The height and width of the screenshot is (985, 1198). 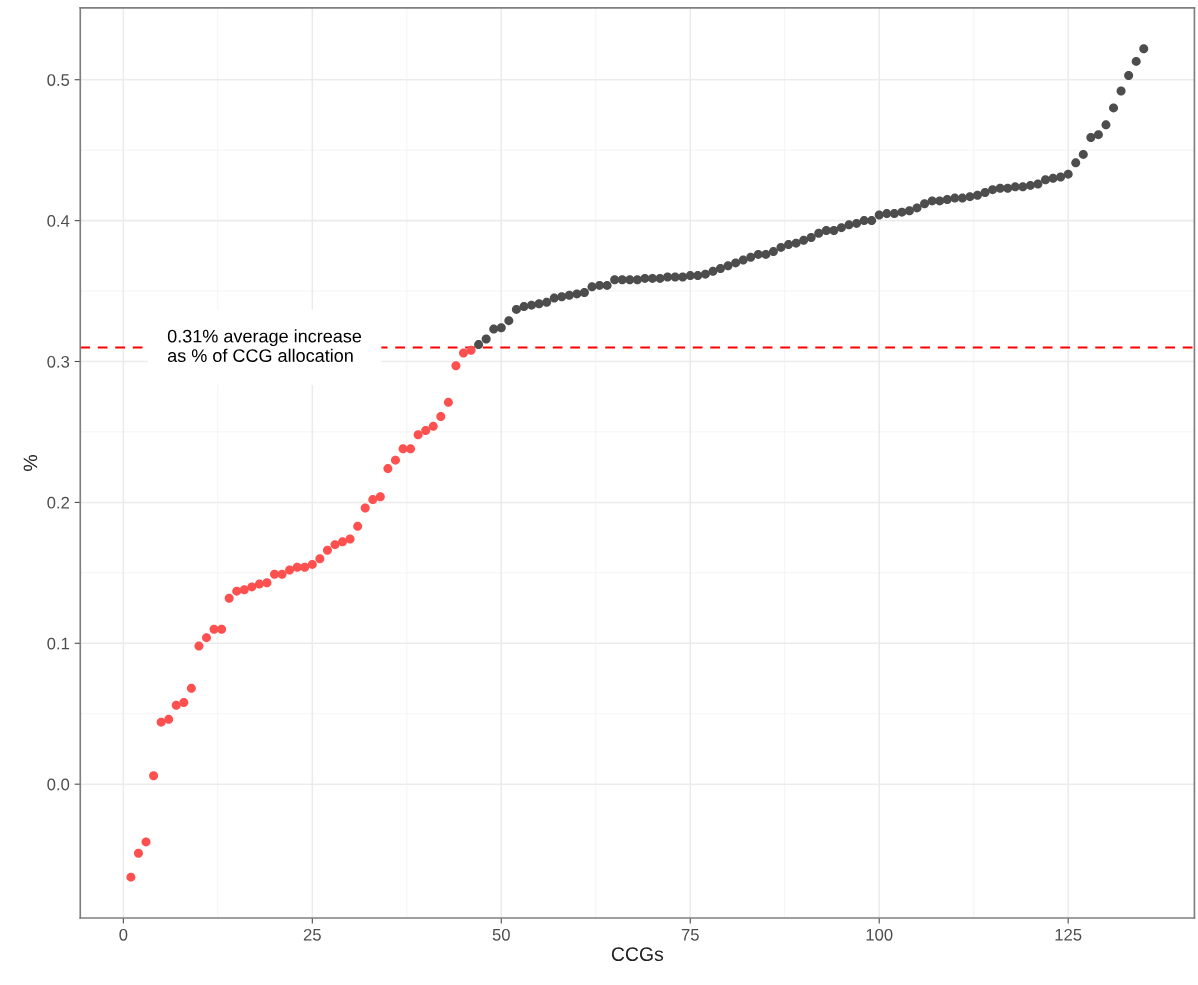 I want to click on y-tick-label: 0.5, so click(x=58, y=80).